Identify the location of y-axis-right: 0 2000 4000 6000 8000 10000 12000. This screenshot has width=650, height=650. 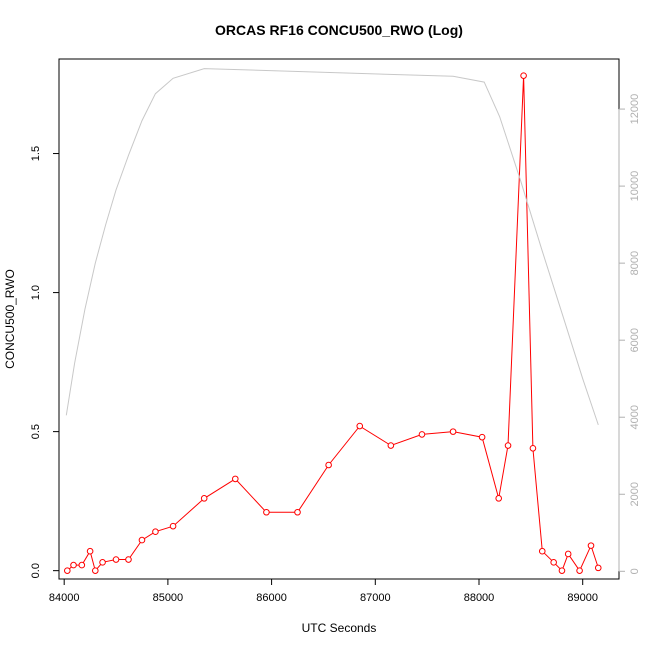
(629, 334).